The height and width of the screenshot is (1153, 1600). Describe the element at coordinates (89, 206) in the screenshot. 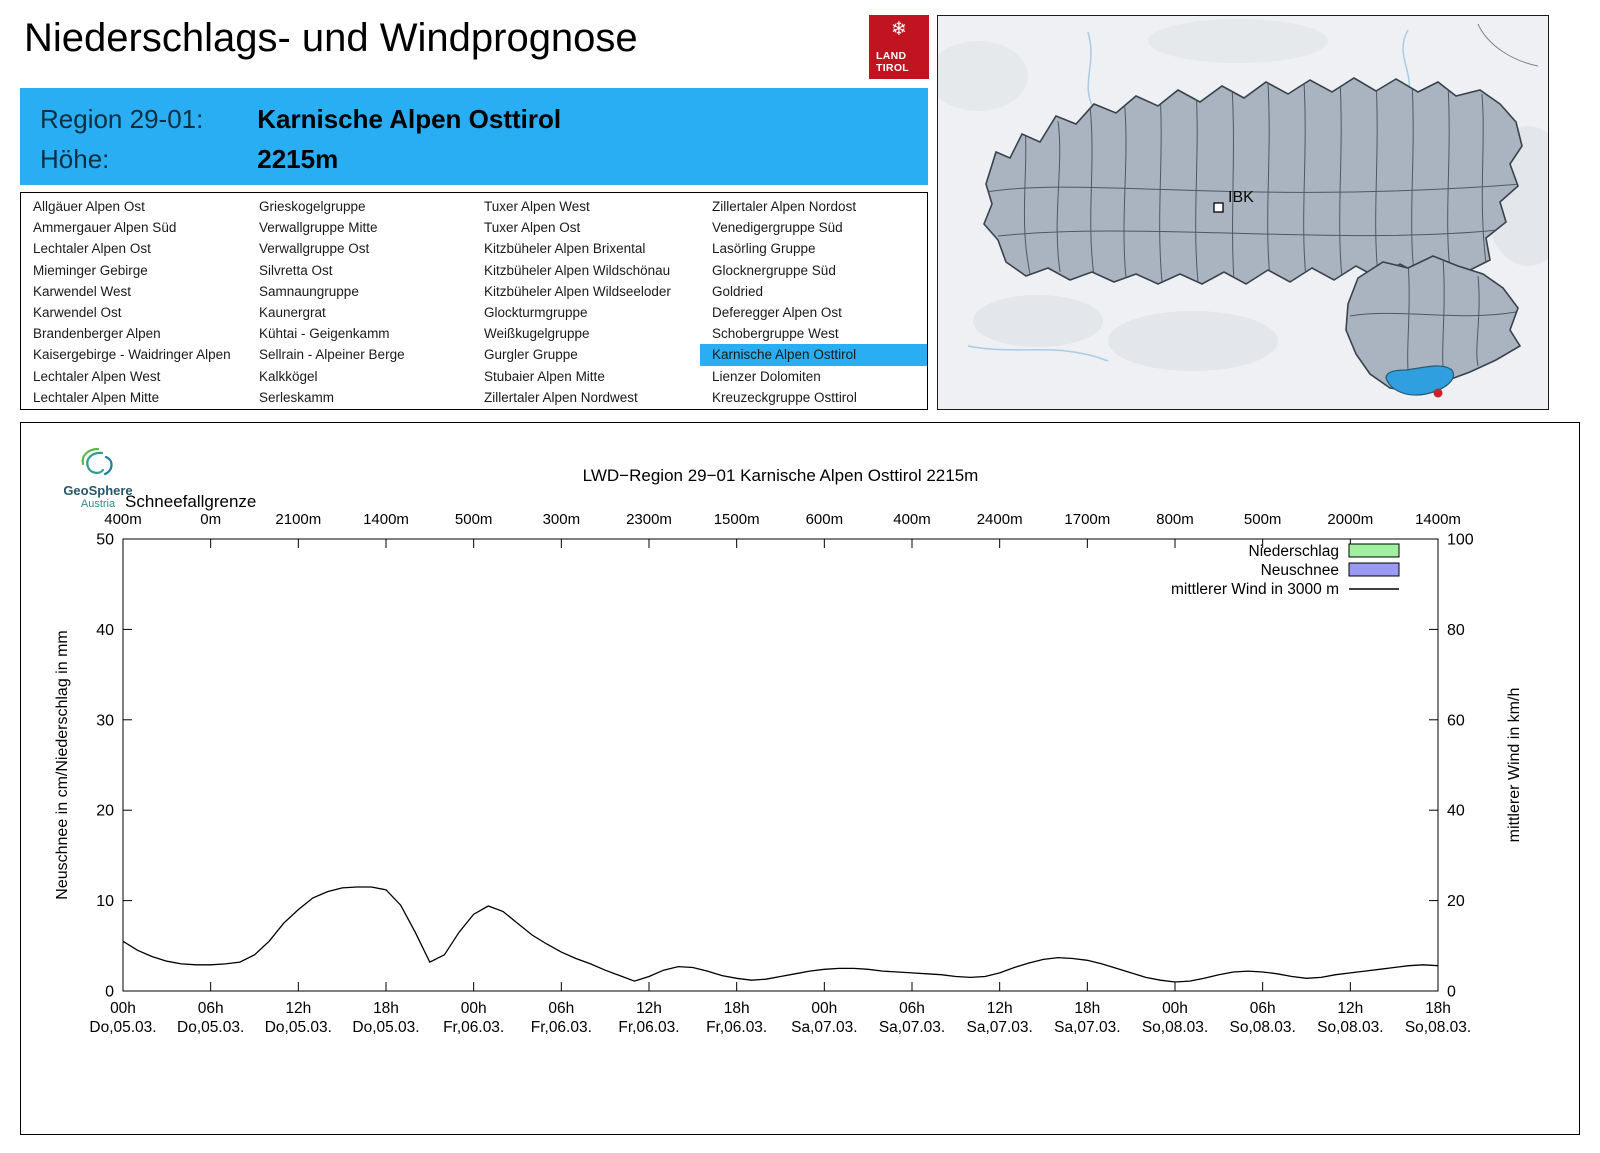

I see `region-item: Allgäuer Alpen Ost` at that location.